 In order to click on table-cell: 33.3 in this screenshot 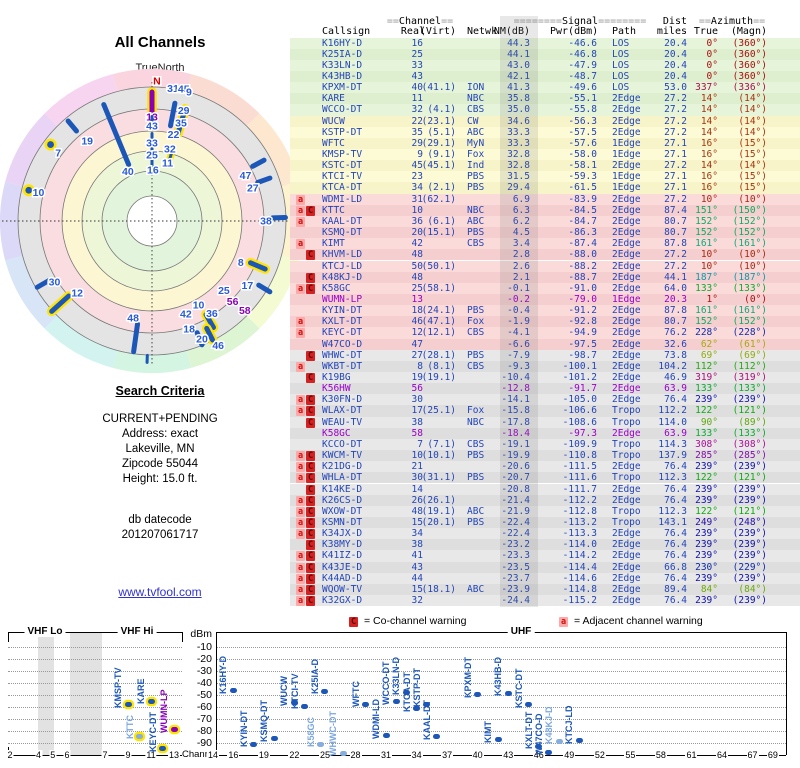, I will do `click(518, 132)`.